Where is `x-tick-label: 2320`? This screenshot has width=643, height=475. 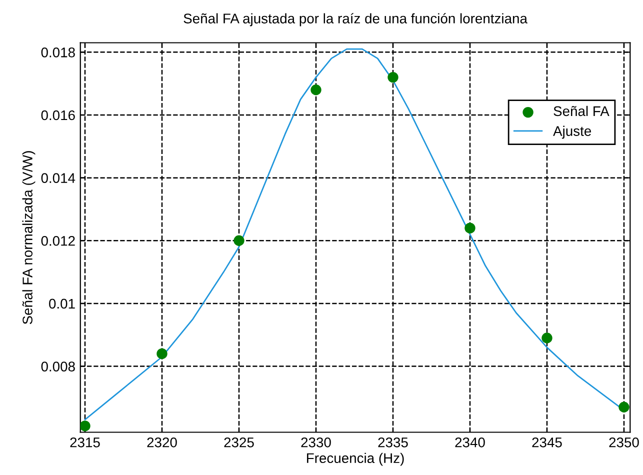
x-tick-label: 2320 is located at coordinates (162, 442).